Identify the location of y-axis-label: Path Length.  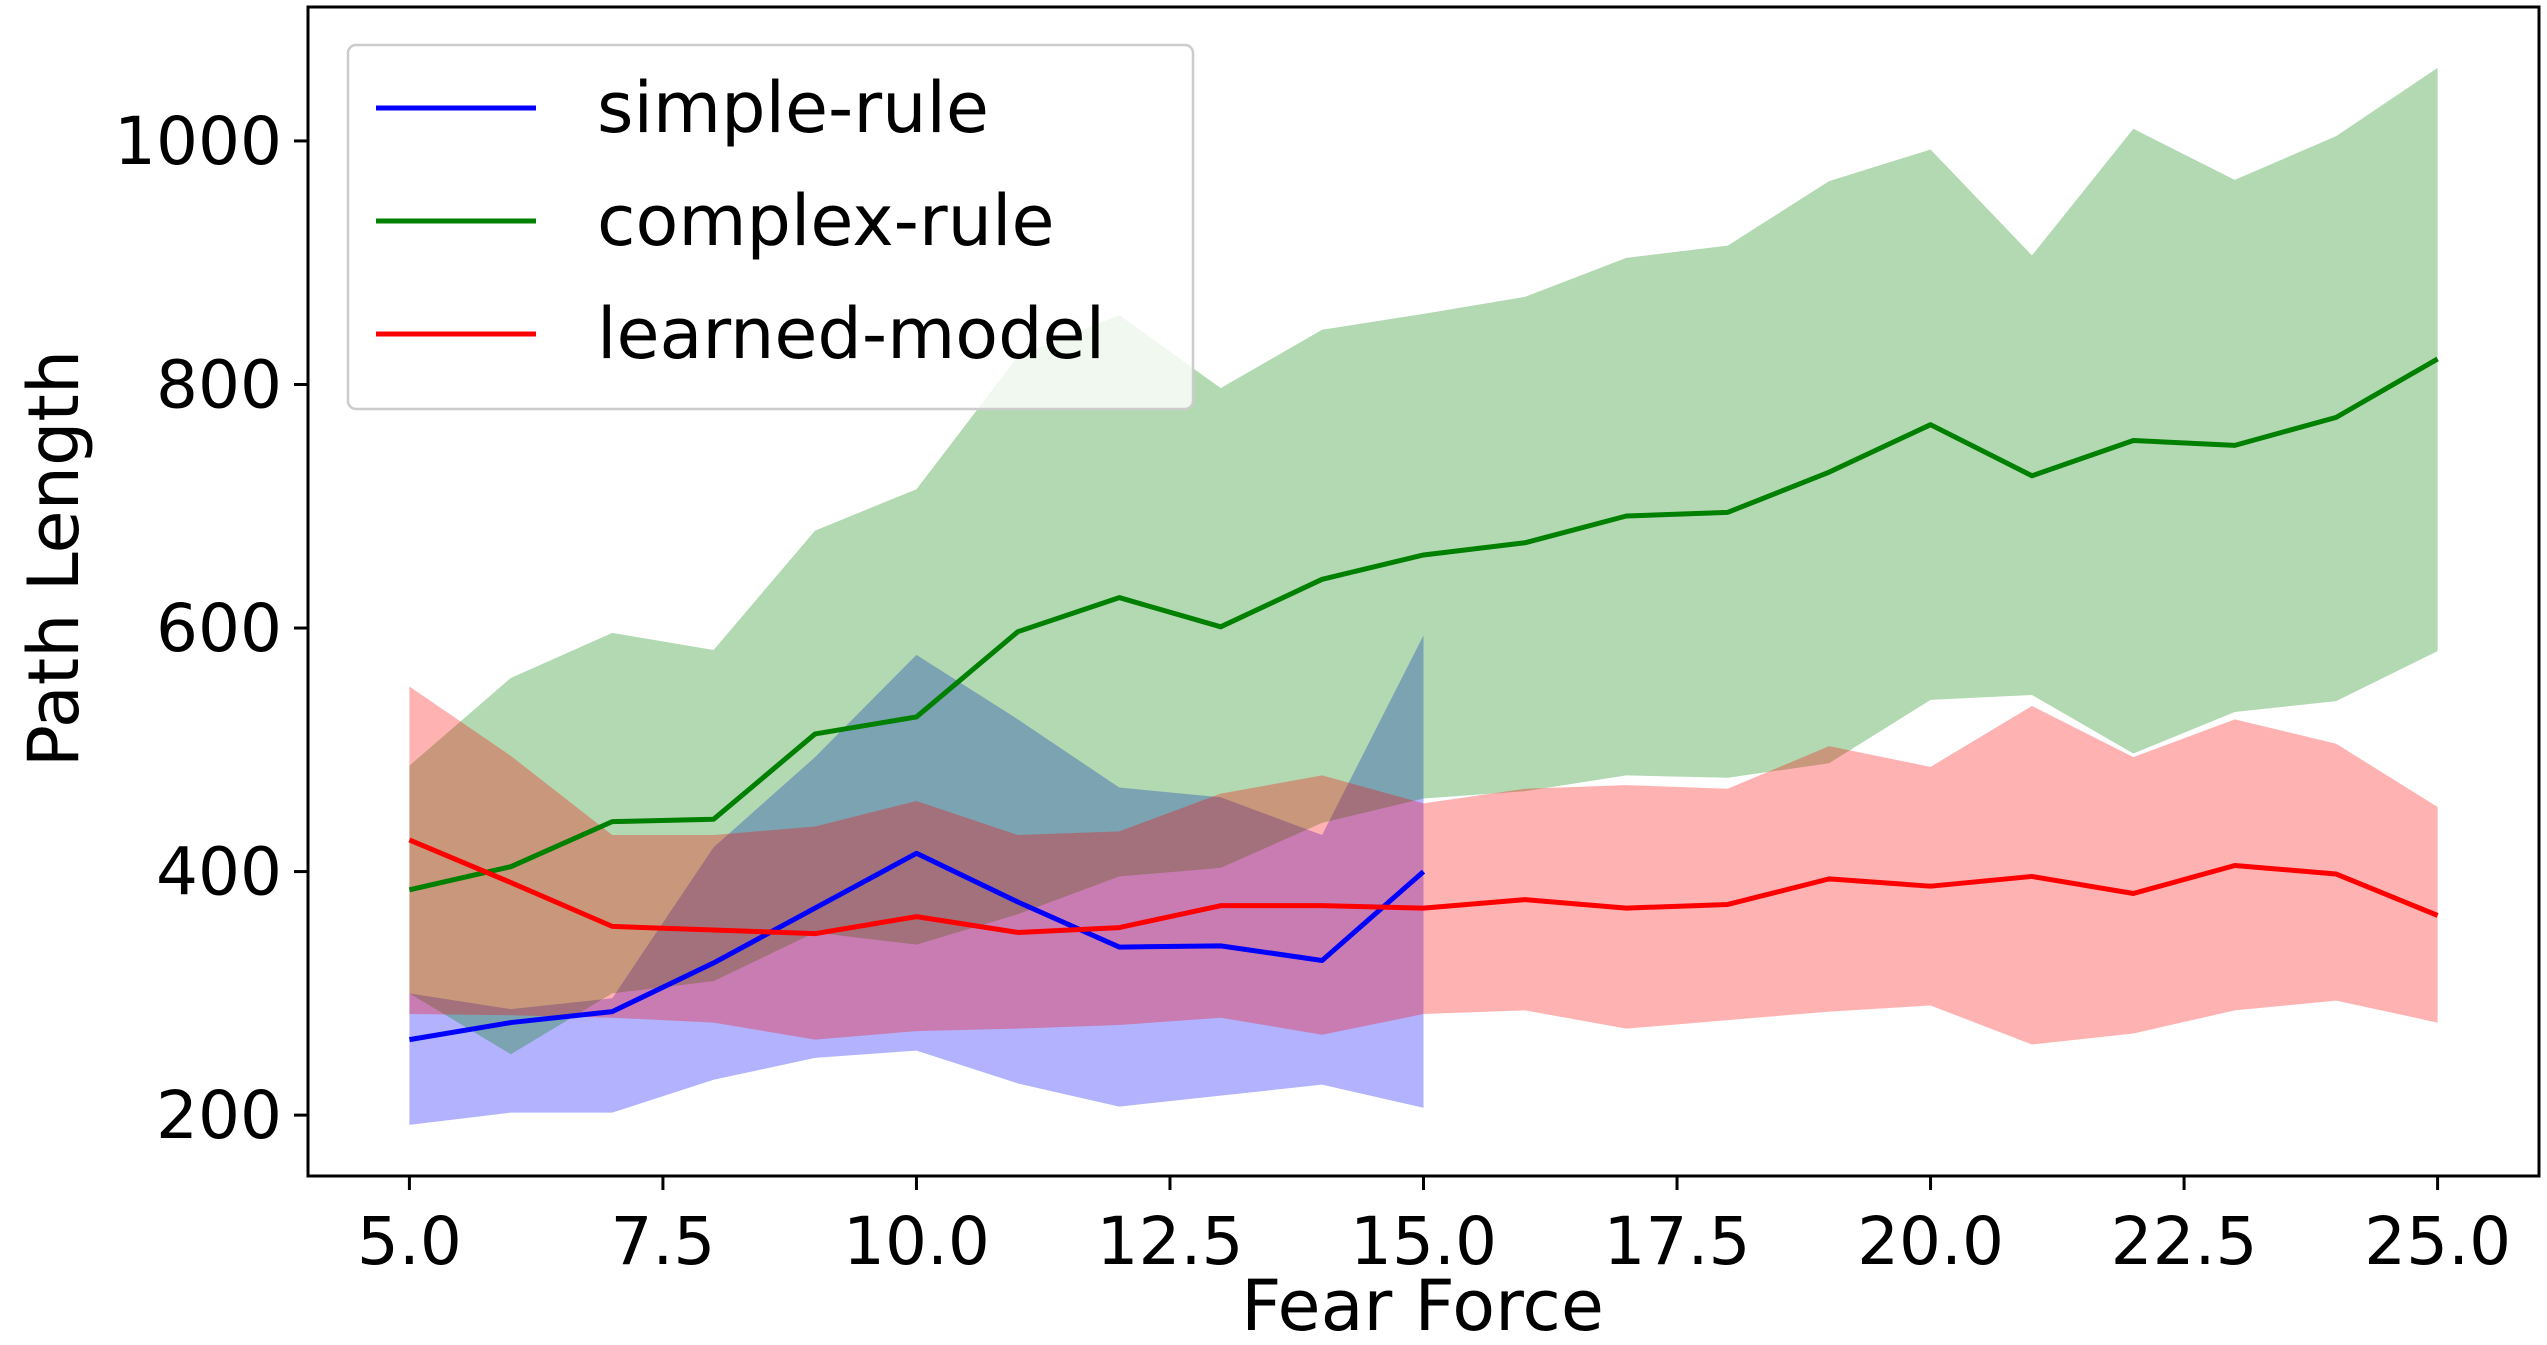
(54, 558).